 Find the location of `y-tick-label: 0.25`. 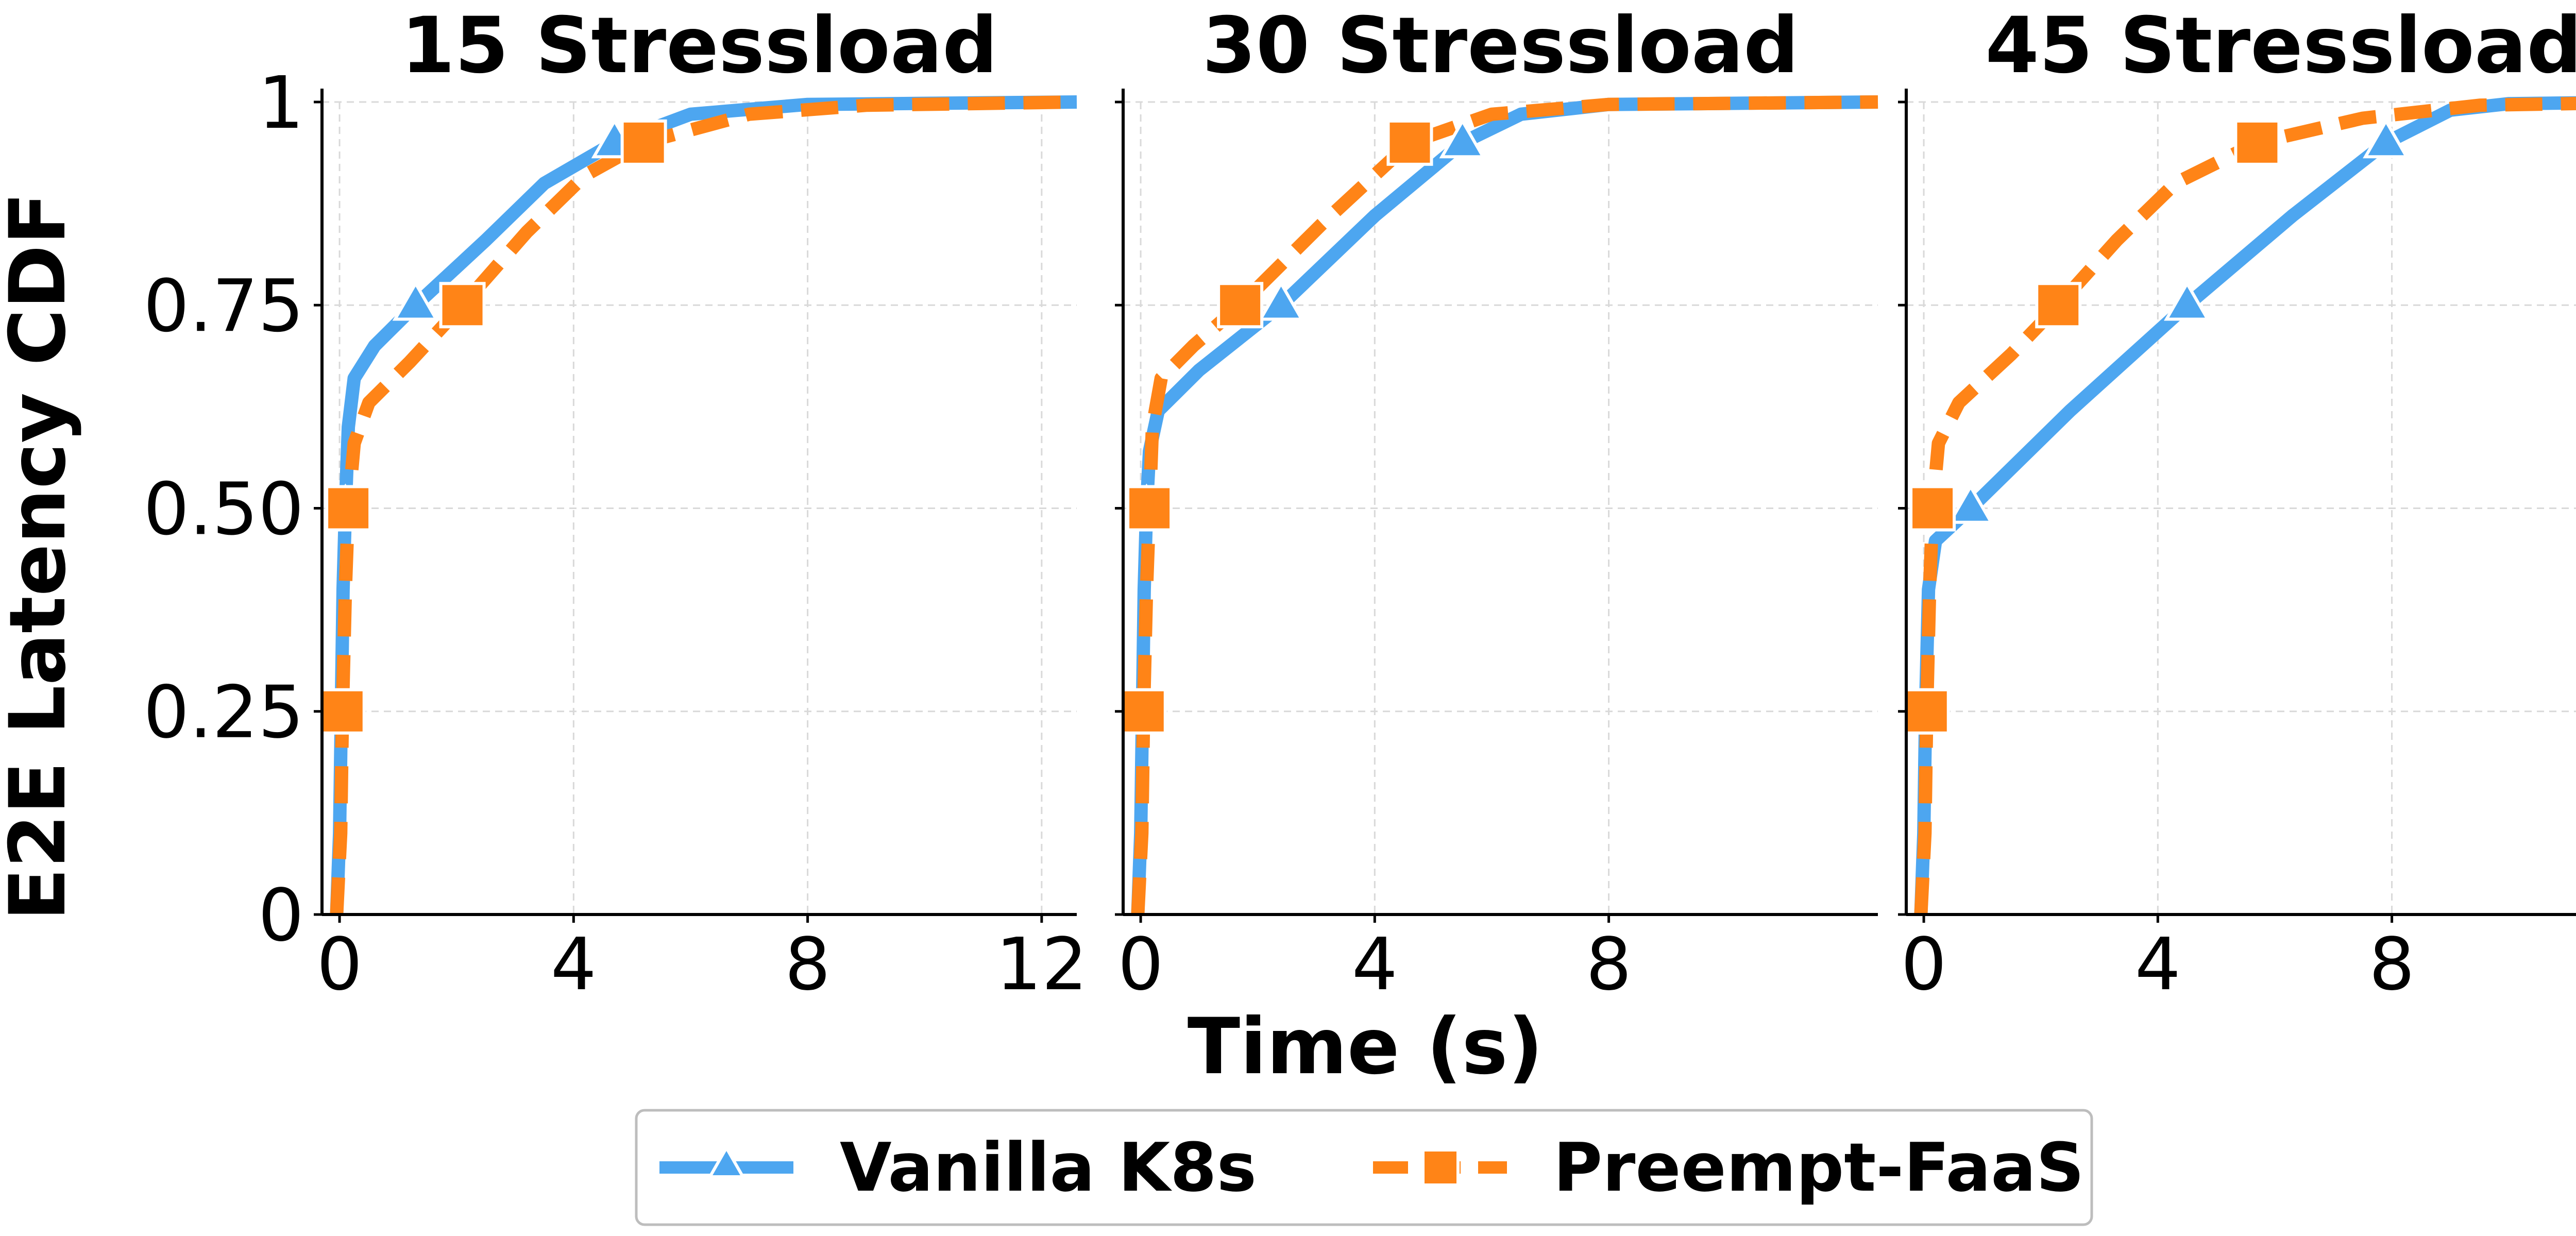

y-tick-label: 0.25 is located at coordinates (223, 713).